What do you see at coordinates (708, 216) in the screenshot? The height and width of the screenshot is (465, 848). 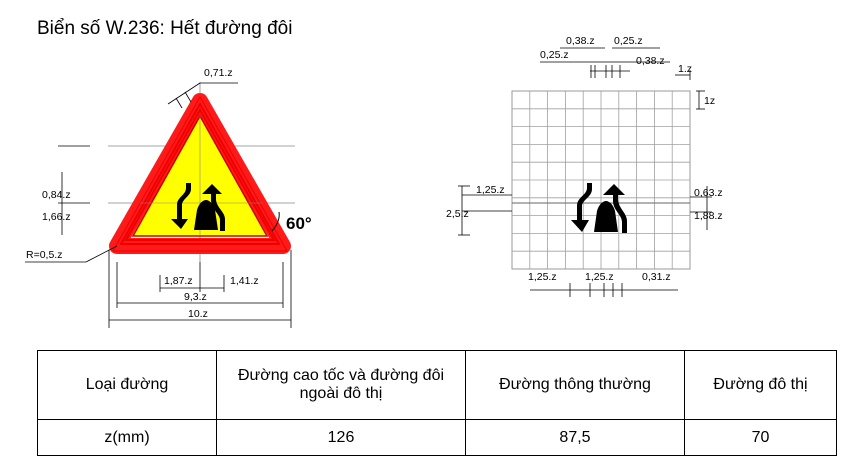 I see `dim-r2: 1,88.z` at bounding box center [708, 216].